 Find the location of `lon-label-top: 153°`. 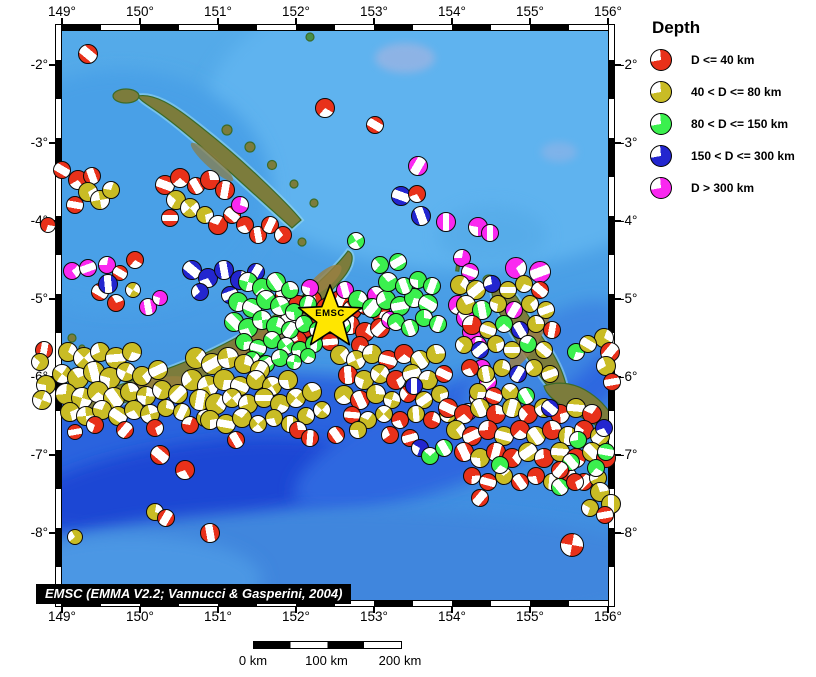

lon-label-top: 153° is located at coordinates (374, 11).